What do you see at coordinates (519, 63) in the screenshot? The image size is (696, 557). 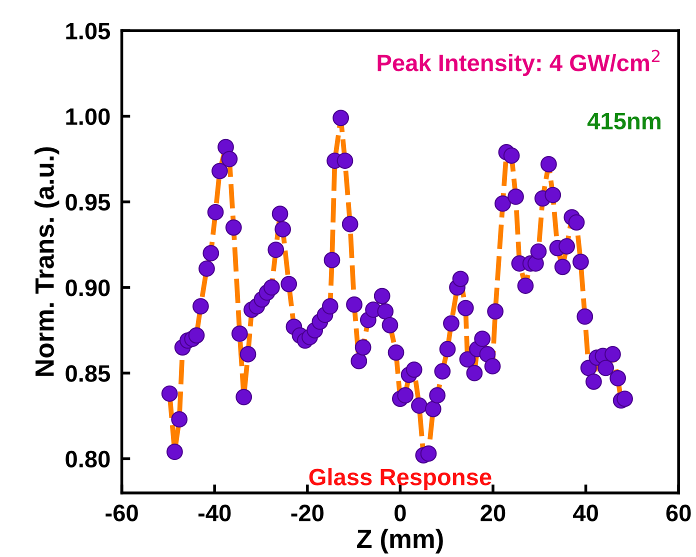 I see `annotation: Peak Intensity: 4 GW/cm$^{2}$` at bounding box center [519, 63].